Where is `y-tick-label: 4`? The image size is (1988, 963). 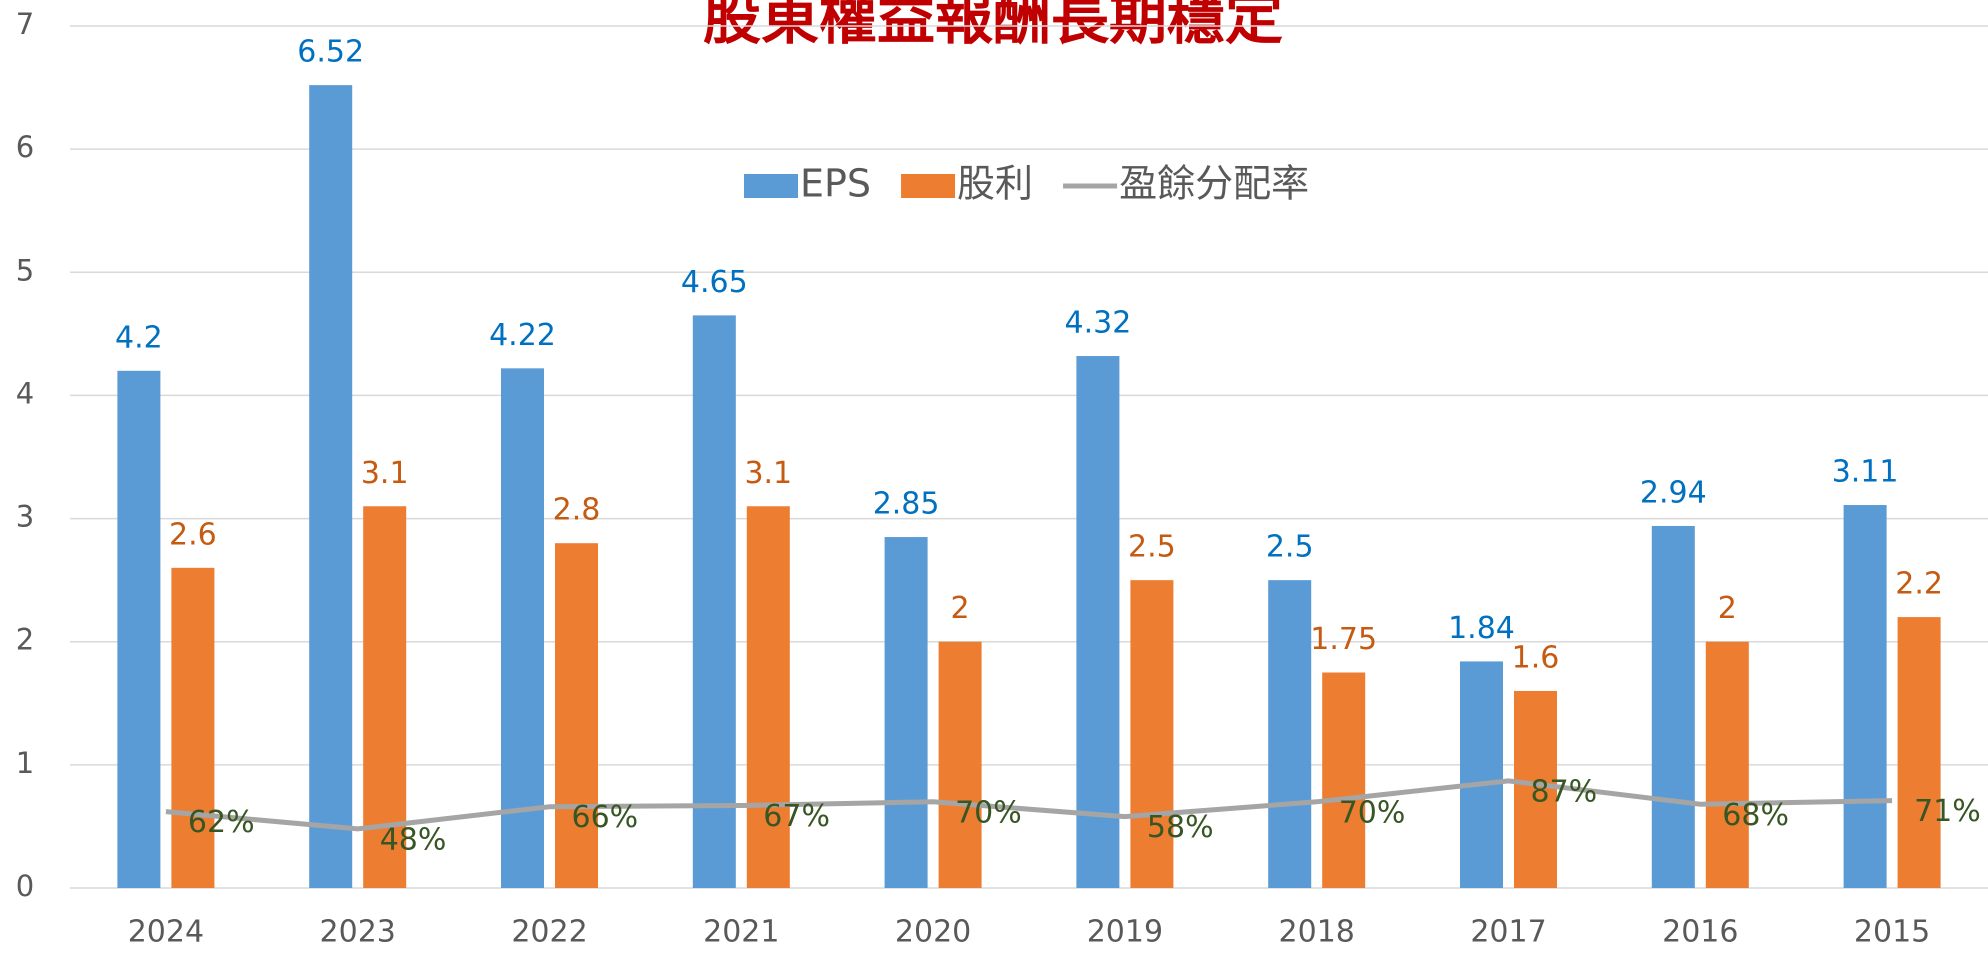 y-tick-label: 4 is located at coordinates (25, 393).